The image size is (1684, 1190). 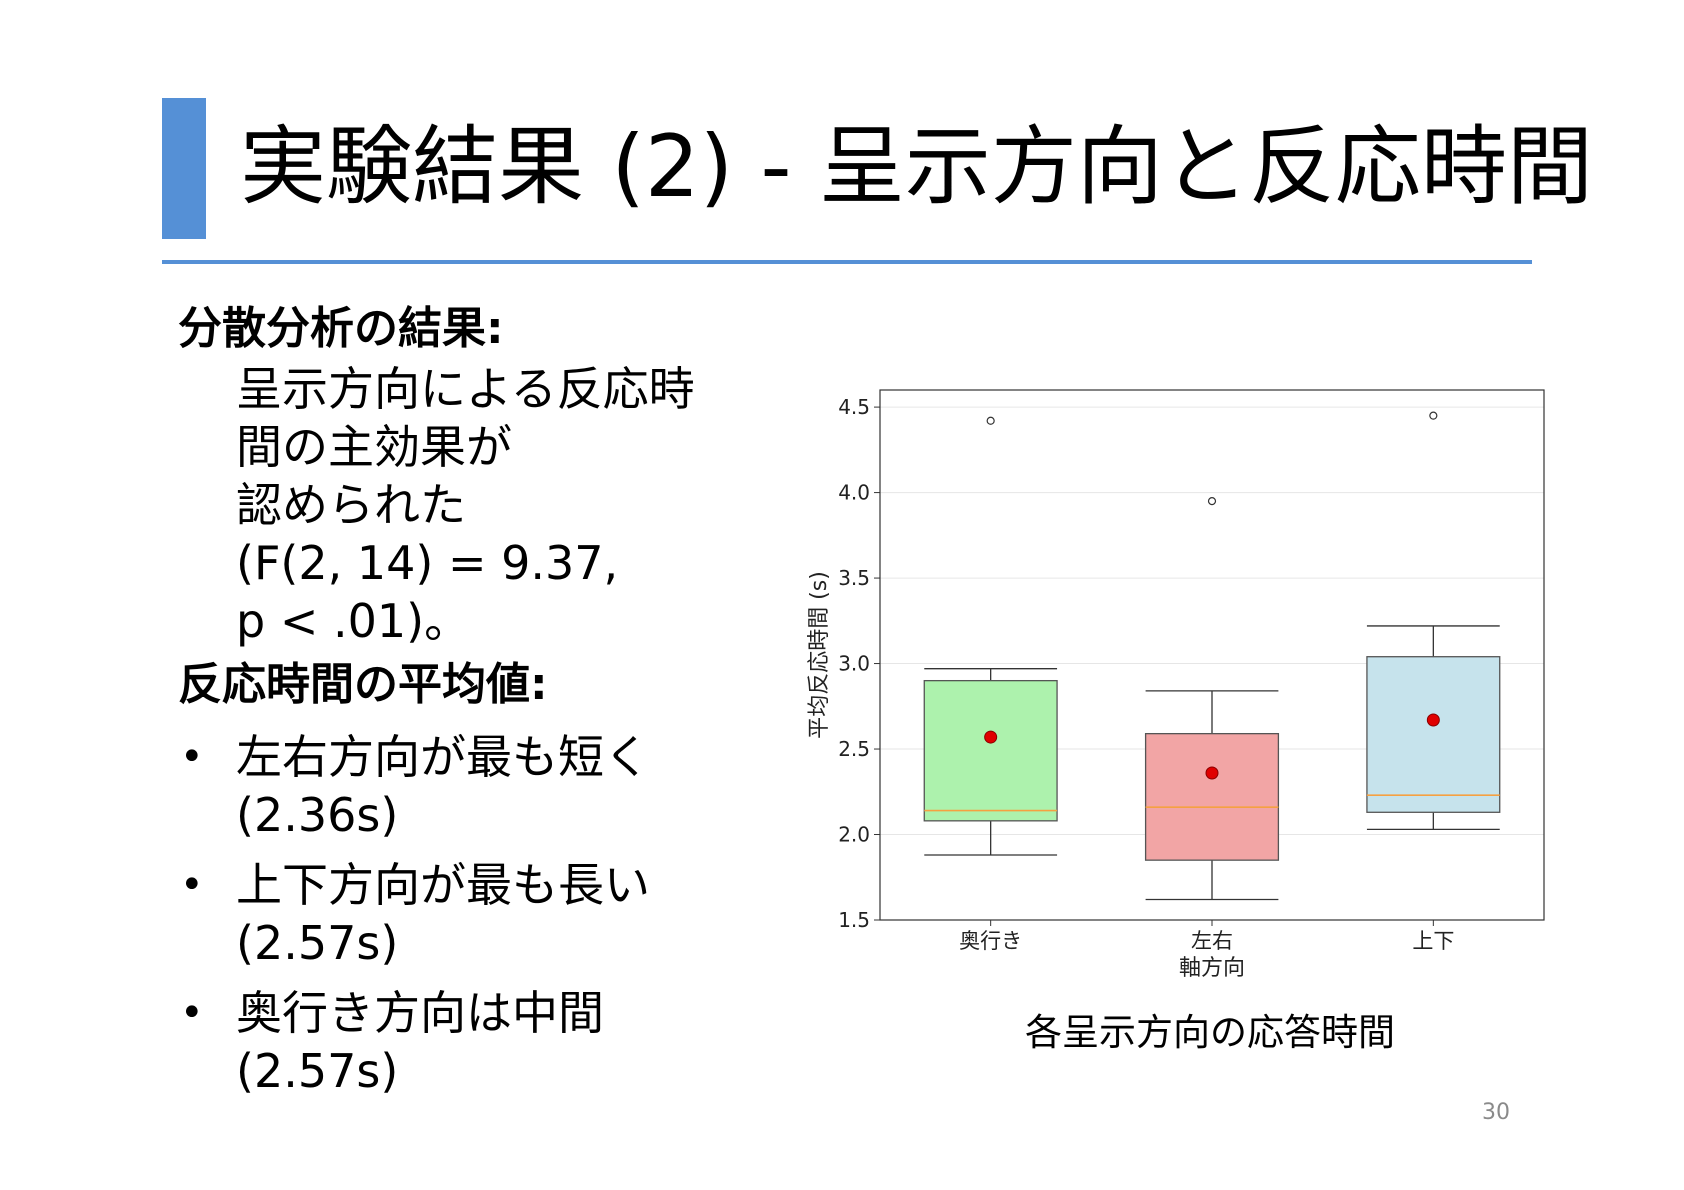 What do you see at coordinates (854, 664) in the screenshot?
I see `y-tick-label: 3.0` at bounding box center [854, 664].